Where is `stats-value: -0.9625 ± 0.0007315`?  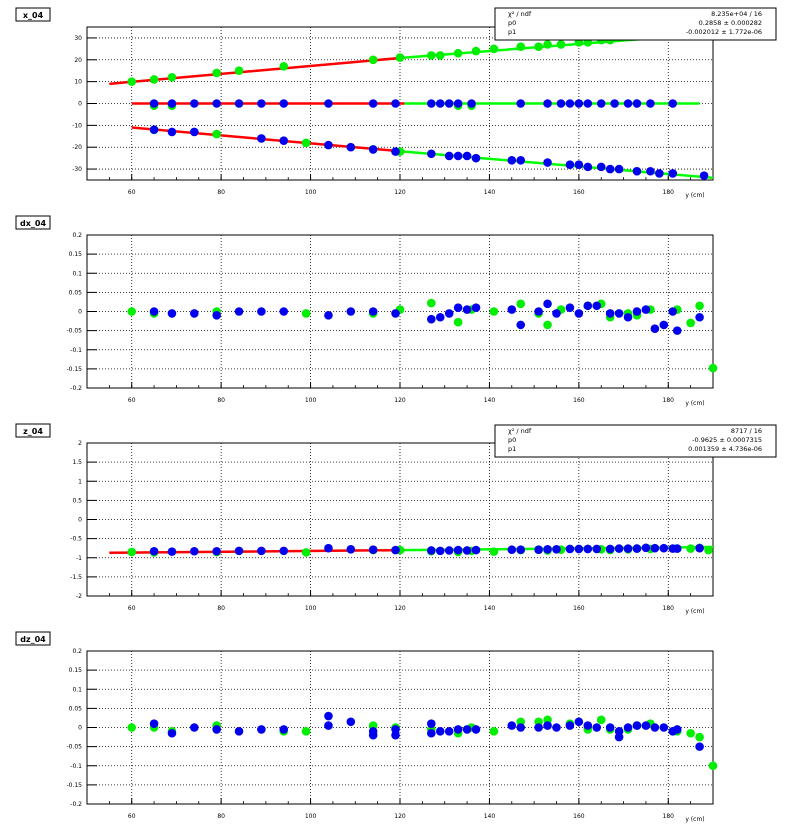
stats-value: -0.9625 ± 0.0007315 is located at coordinates (727, 440).